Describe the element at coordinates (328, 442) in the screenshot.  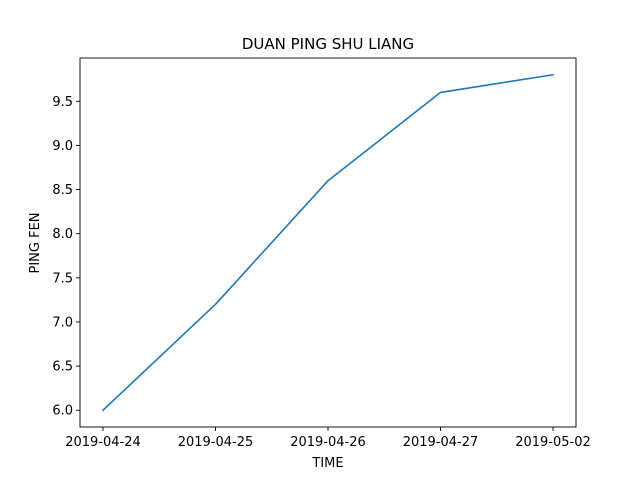
I see `x-tick-label: 2019-04-26` at that location.